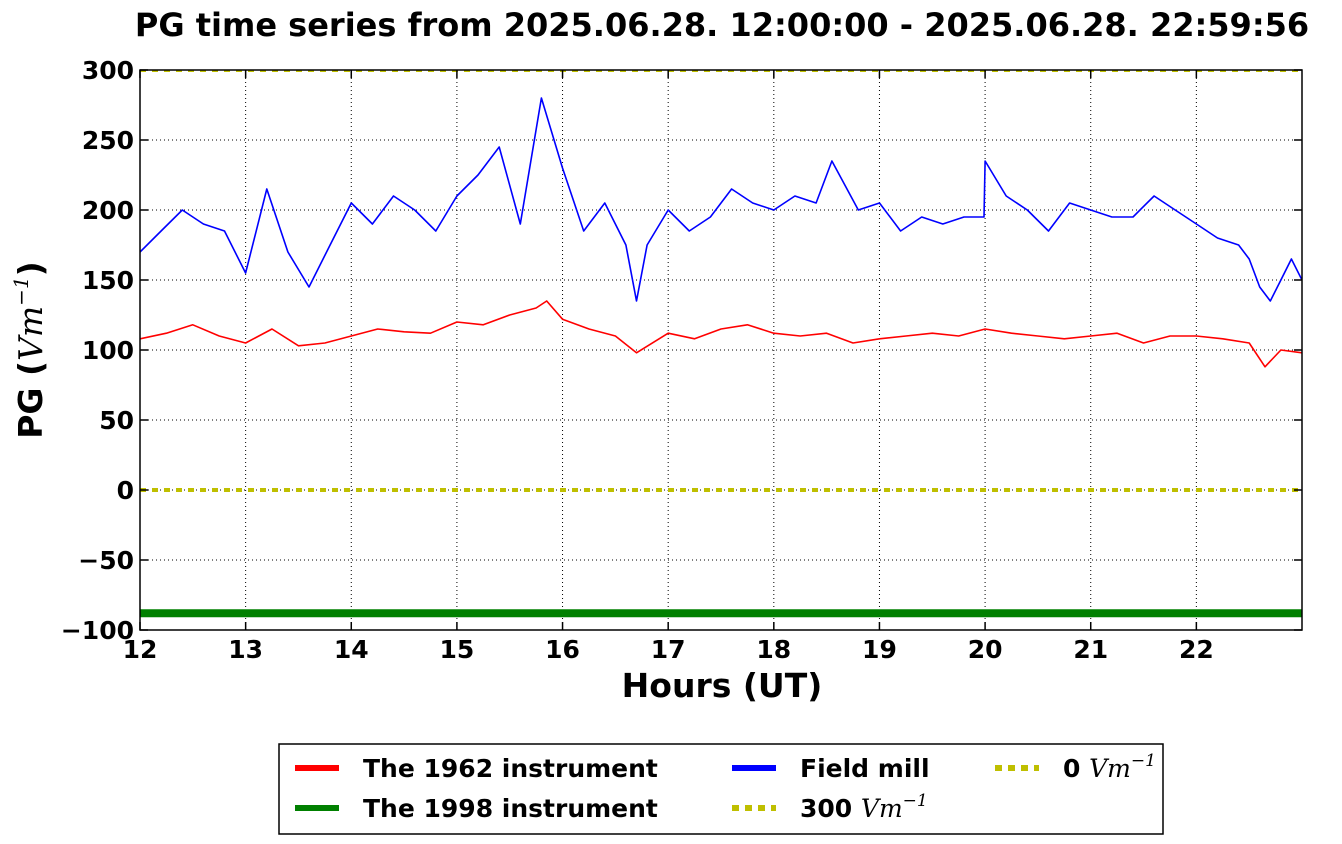 The height and width of the screenshot is (844, 1342). I want to click on y-axis-label: PG (Vm−1), so click(29, 350).